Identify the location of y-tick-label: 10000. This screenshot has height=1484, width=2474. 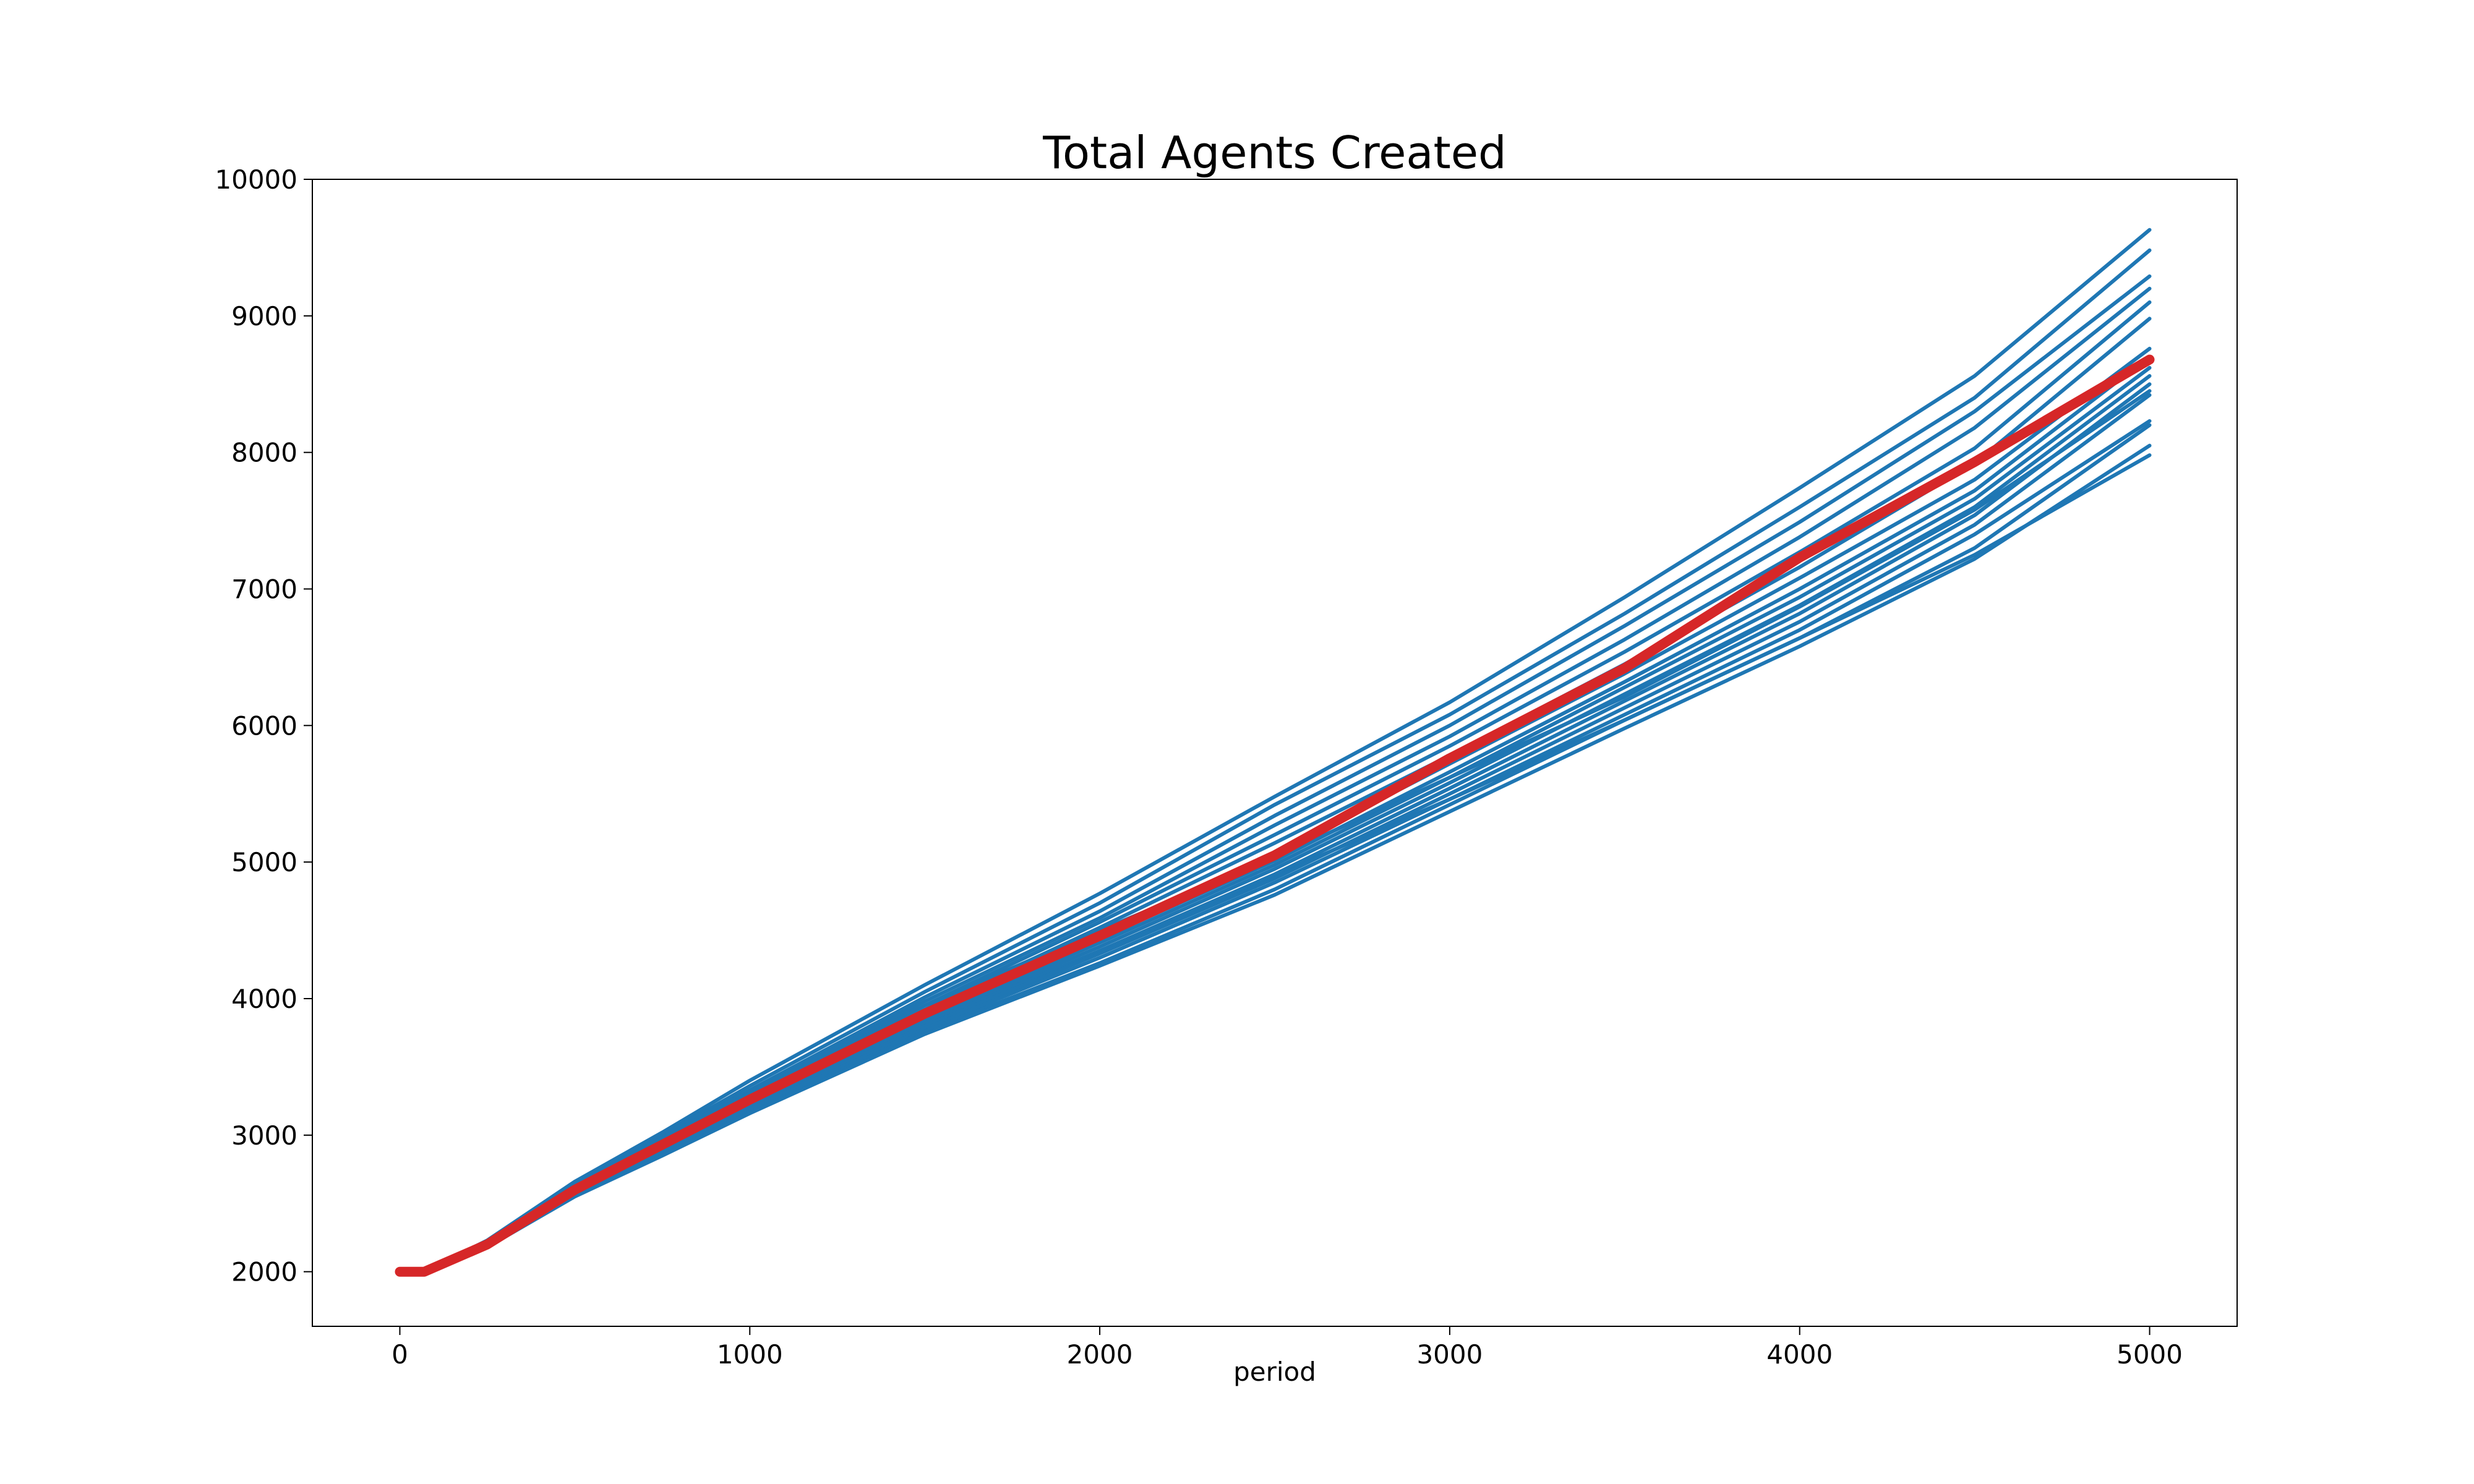
(256, 179).